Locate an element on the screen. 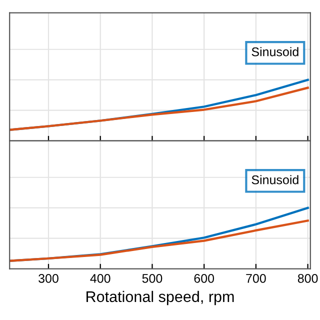 This screenshot has width=320, height=320. x-tick-label: 700 is located at coordinates (256, 278).